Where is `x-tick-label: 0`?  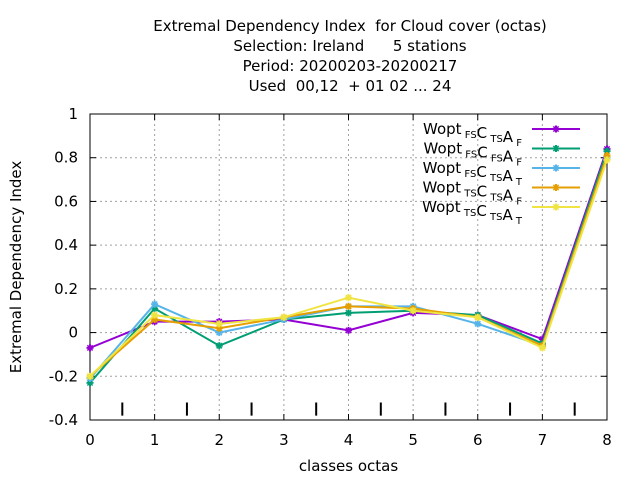
x-tick-label: 0 is located at coordinates (90, 440).